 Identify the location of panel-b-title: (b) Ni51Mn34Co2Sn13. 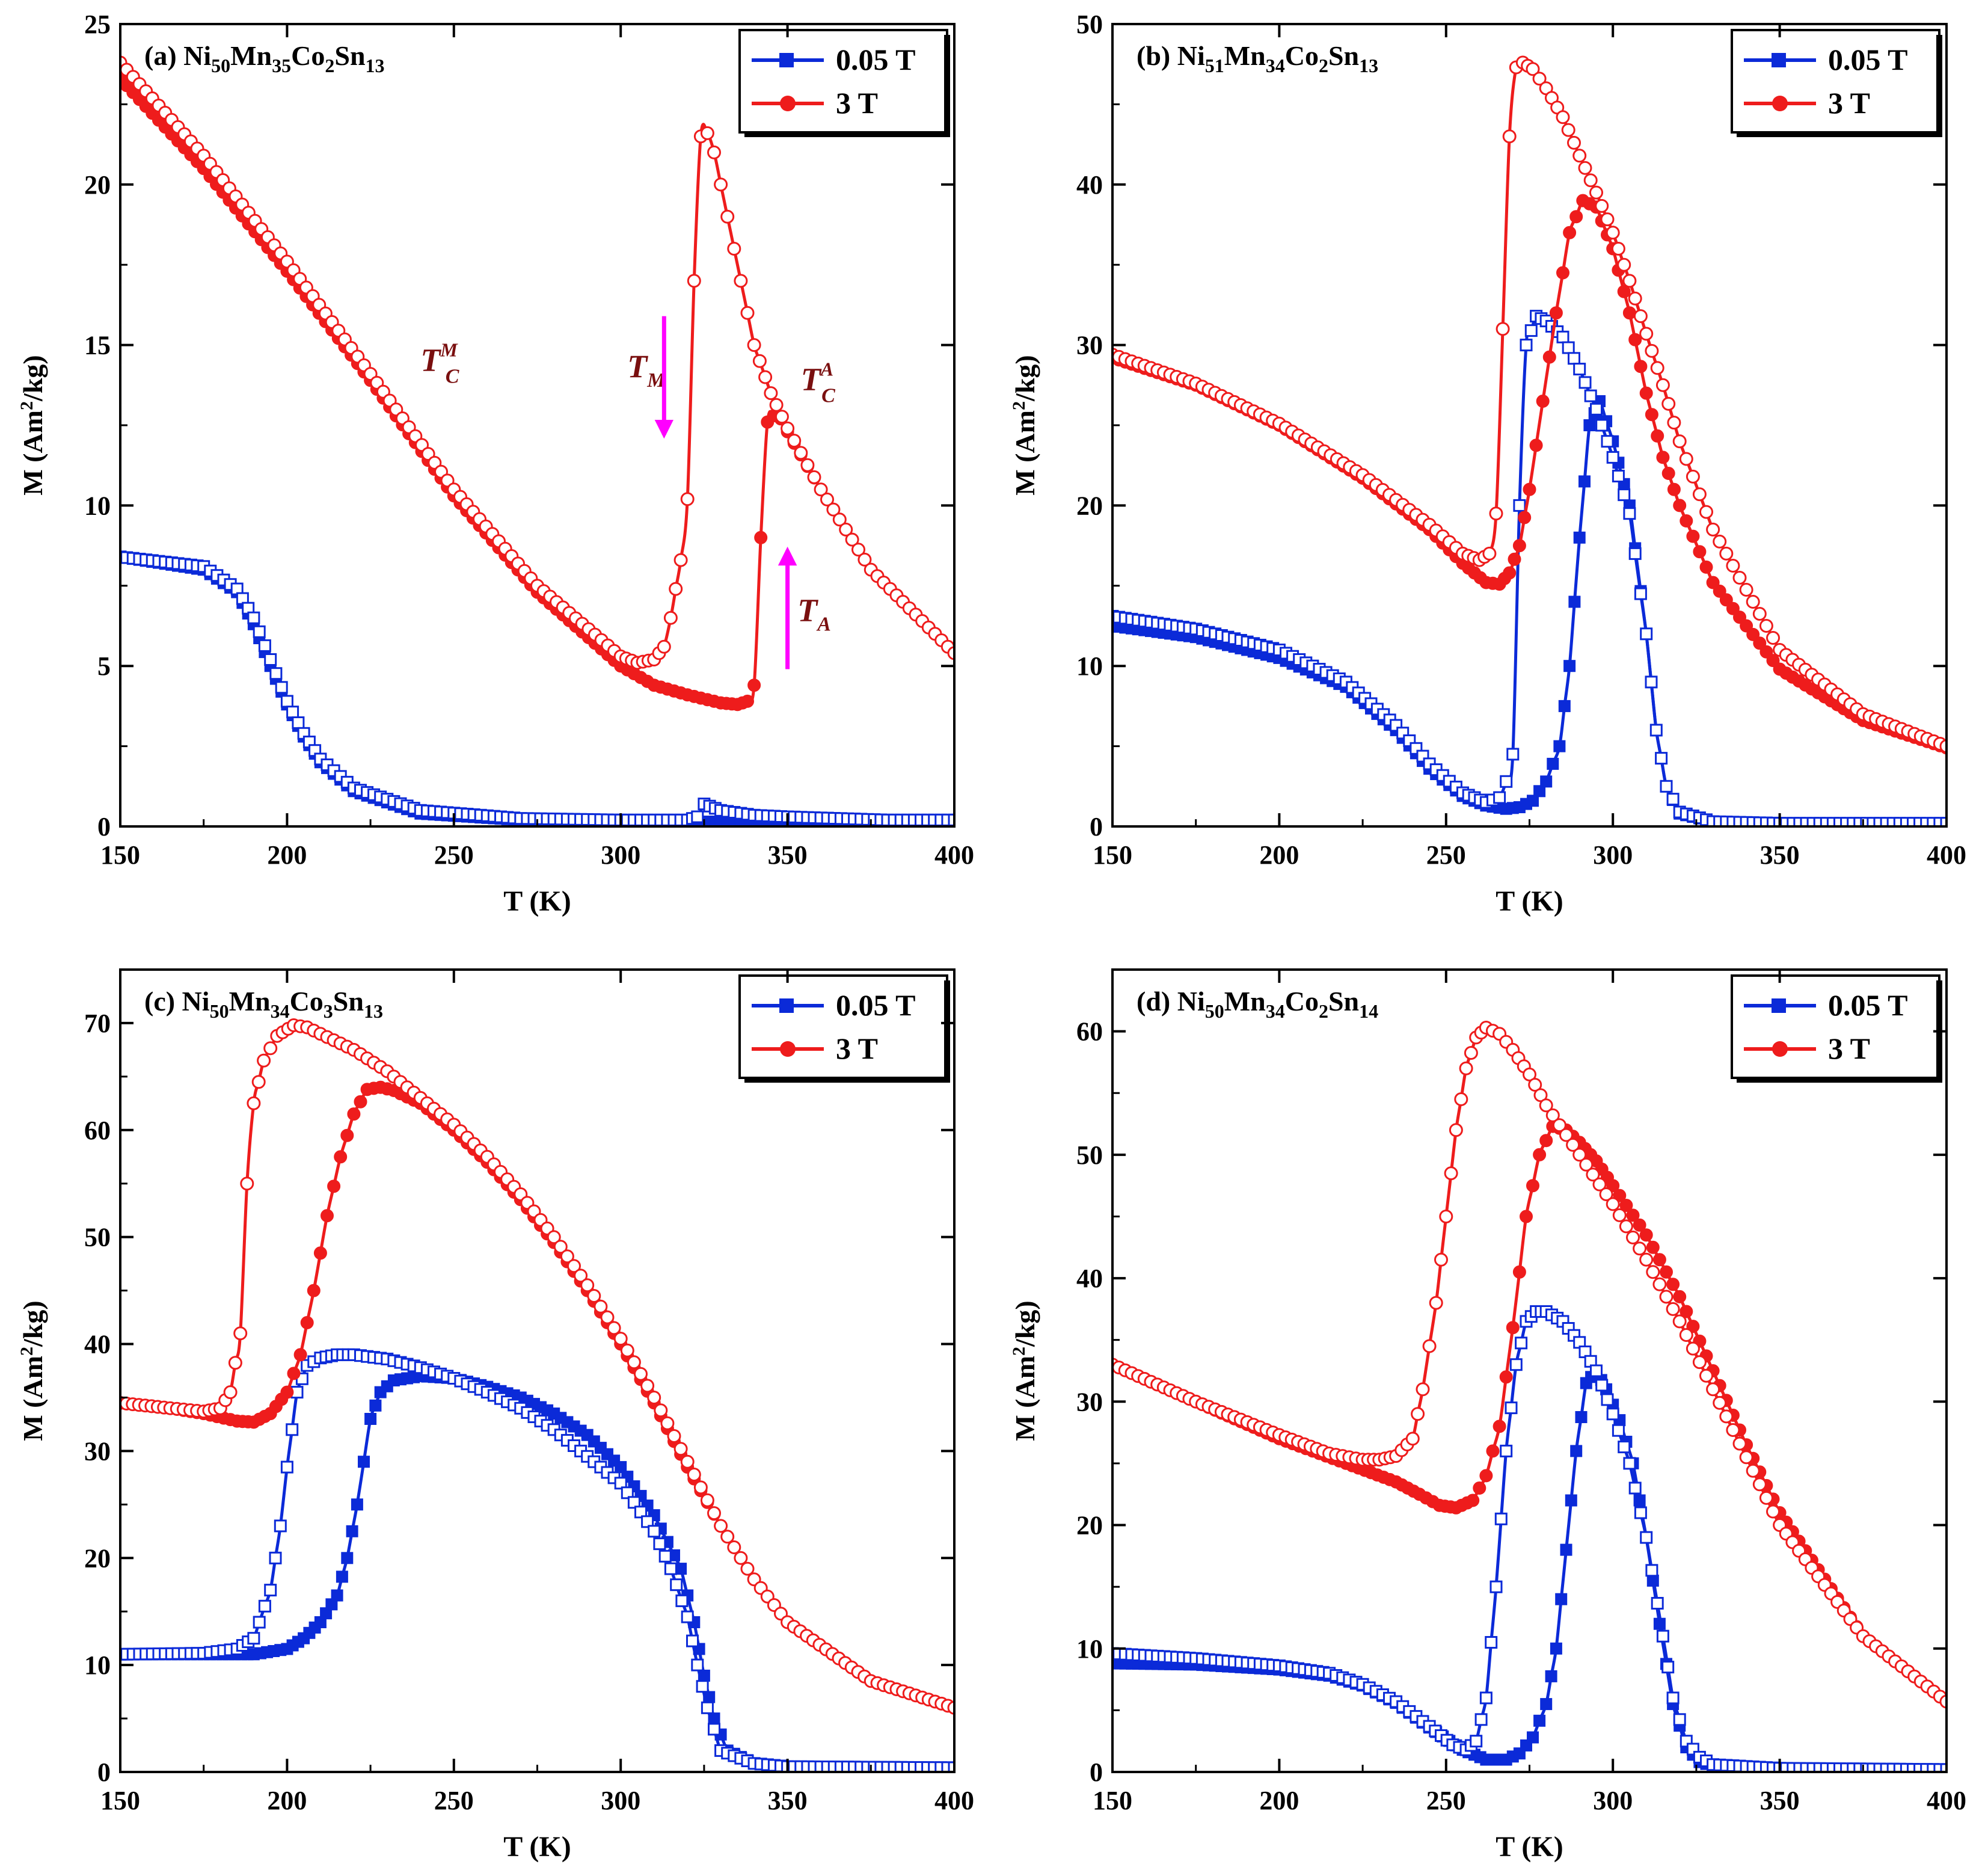
(1257, 58).